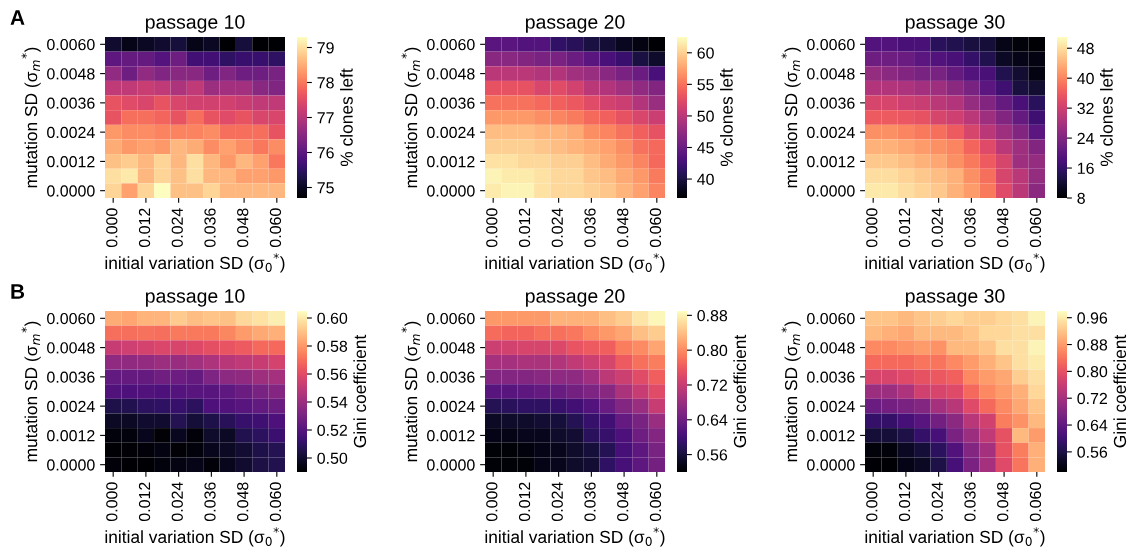 The image size is (1147, 556). What do you see at coordinates (325, 153) in the screenshot?
I see `color-bar-label: 76` at bounding box center [325, 153].